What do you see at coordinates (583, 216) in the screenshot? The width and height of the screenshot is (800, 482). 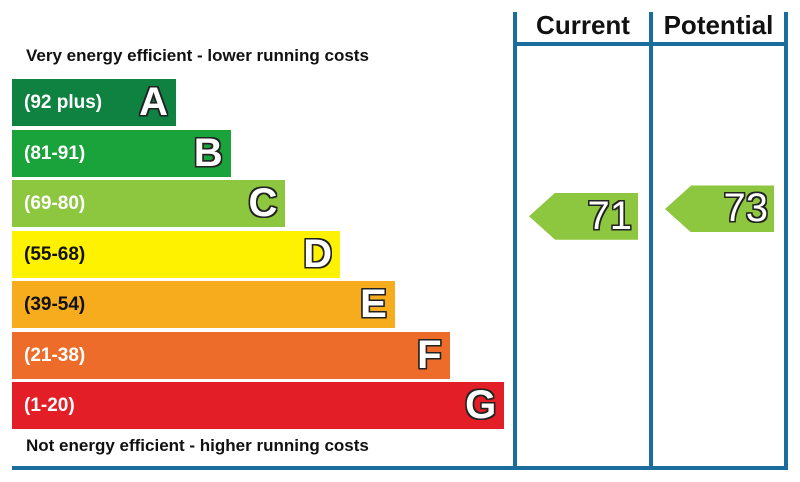 I see `current-rating-arrow: 71` at bounding box center [583, 216].